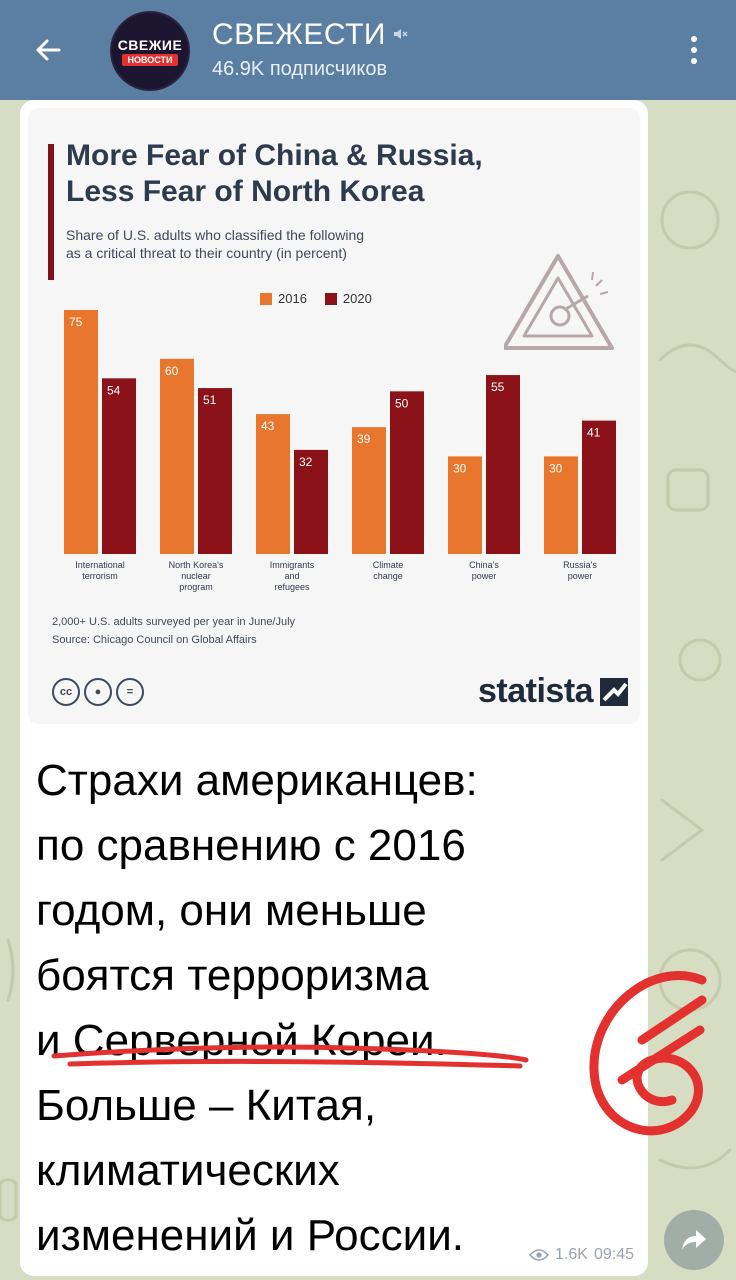  I want to click on statista-logo-icon, so click(614, 692).